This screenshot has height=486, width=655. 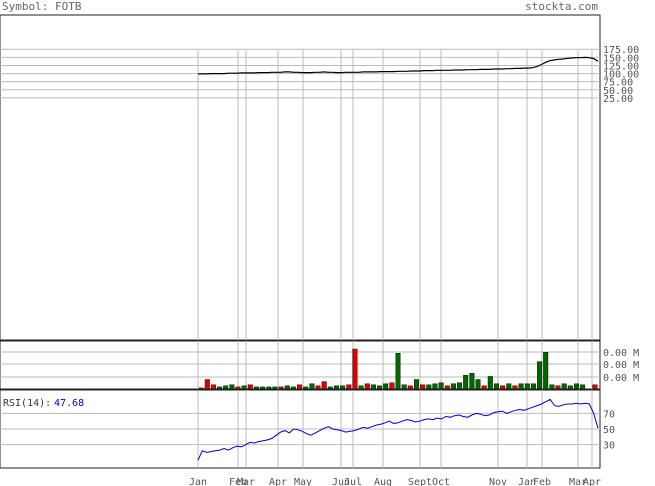 I want to click on x-tick-label: Oct, so click(x=441, y=481).